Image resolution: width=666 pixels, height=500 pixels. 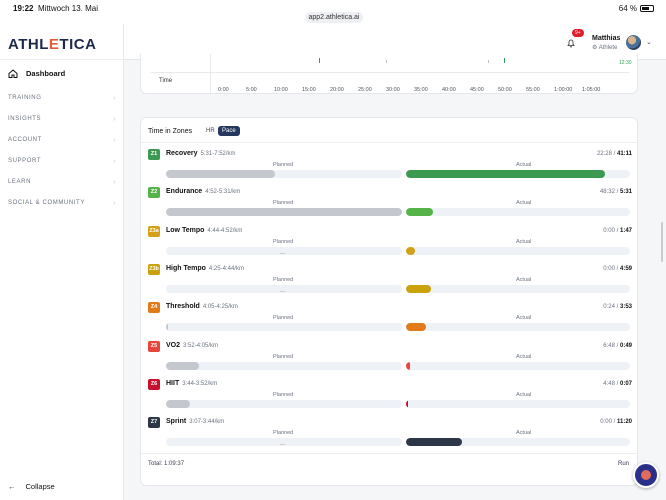 I want to click on chart-axis-line, so click(x=390, y=72).